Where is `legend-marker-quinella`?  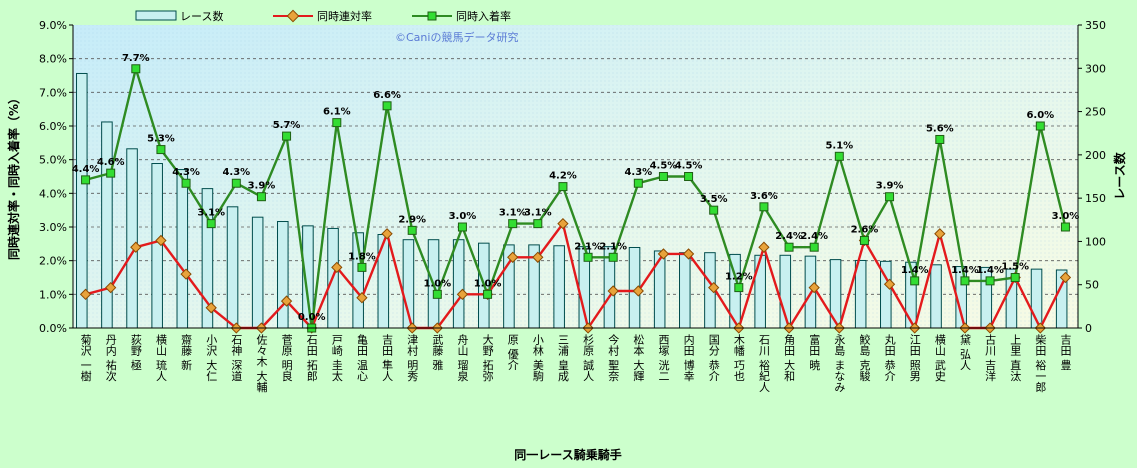
legend-marker-quinella is located at coordinates (293, 16).